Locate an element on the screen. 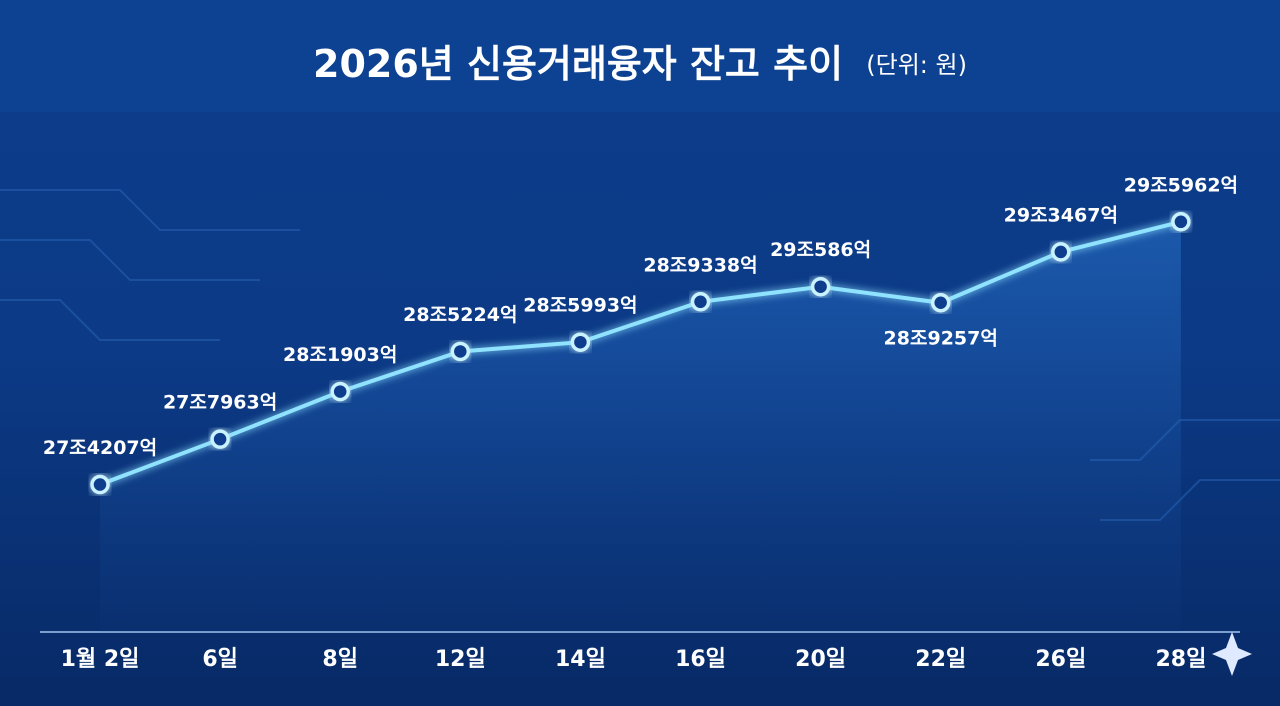 The height and width of the screenshot is (706, 1280). title: 2026년 신용거래융자 잔고 추이 is located at coordinates (578, 64).